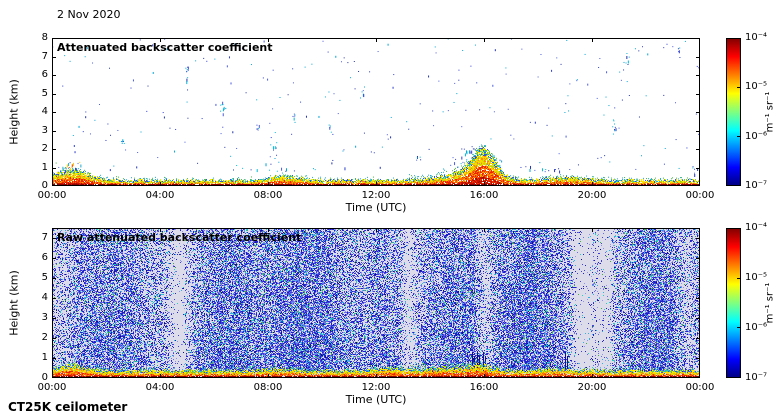 The width and height of the screenshot is (780, 420). Describe the element at coordinates (89, 14) in the screenshot. I see `date-label: 2 Nov 2020` at that location.